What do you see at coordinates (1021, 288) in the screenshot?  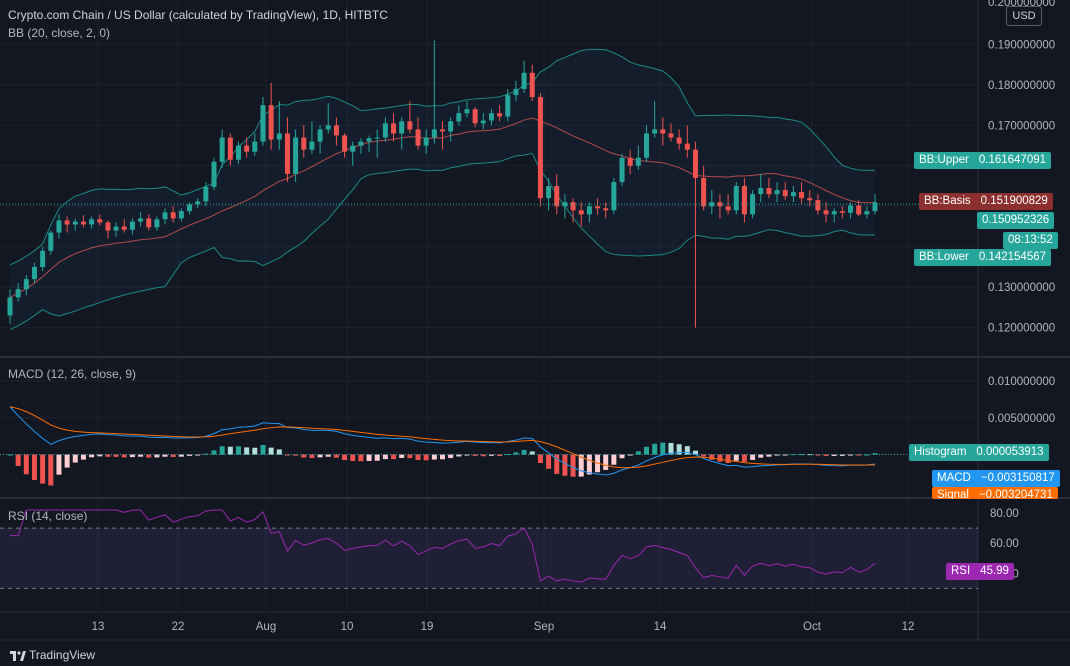 I see `price-tick-label: 0.130000000` at bounding box center [1021, 288].